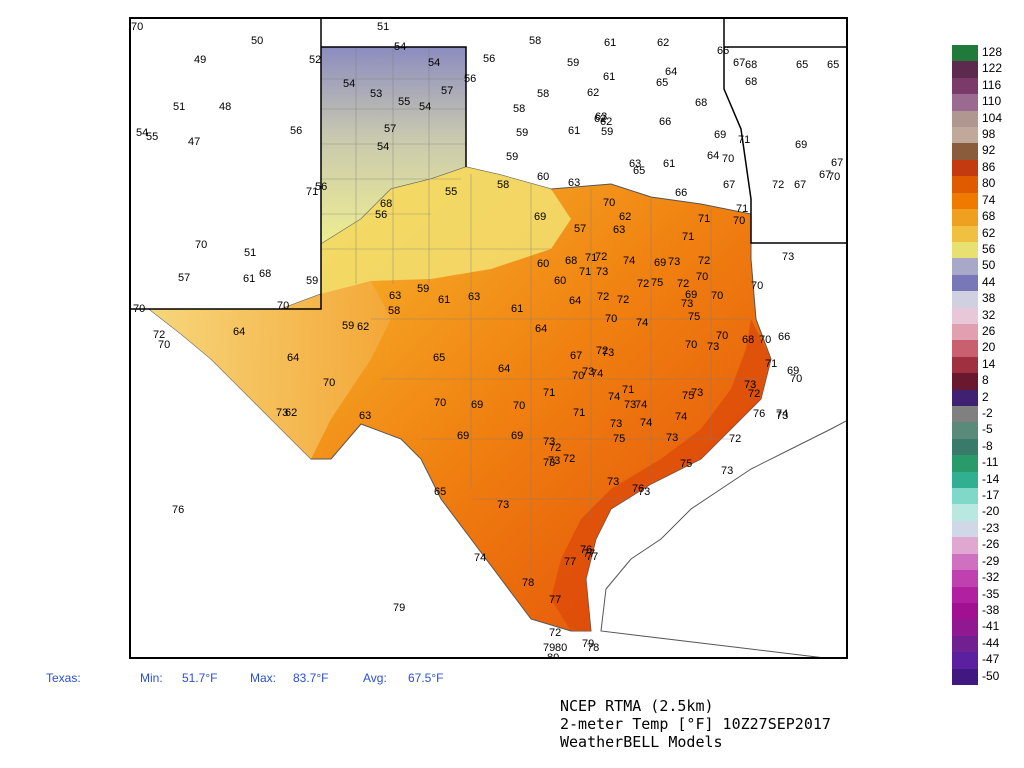 The height and width of the screenshot is (768, 1024). What do you see at coordinates (989, 199) in the screenshot?
I see `colorbar-label: 74` at bounding box center [989, 199].